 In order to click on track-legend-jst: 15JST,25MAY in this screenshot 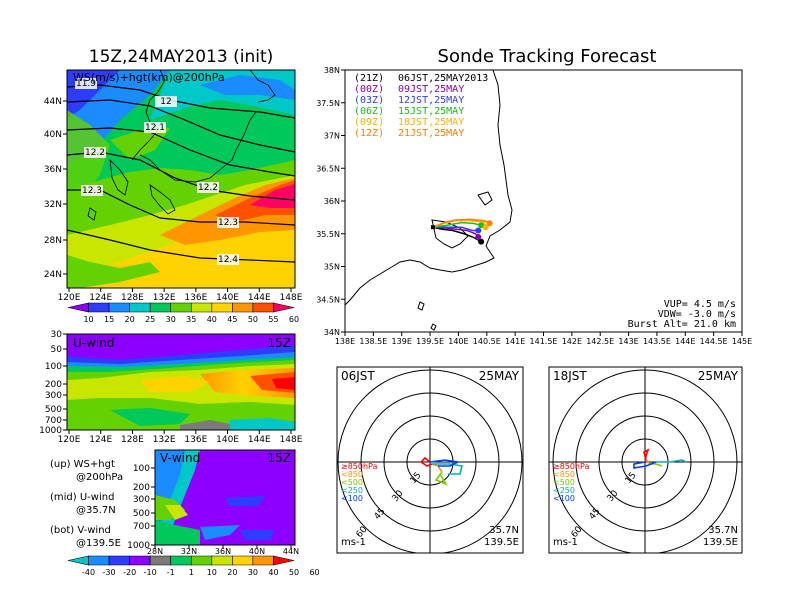, I will do `click(431, 111)`.